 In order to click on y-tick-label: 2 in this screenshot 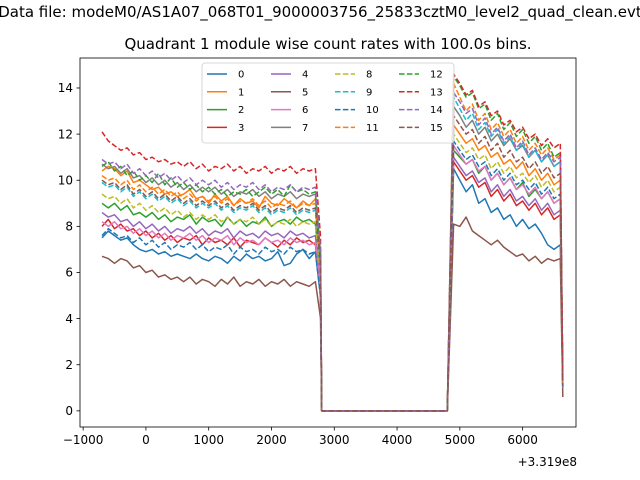, I will do `click(69, 365)`.